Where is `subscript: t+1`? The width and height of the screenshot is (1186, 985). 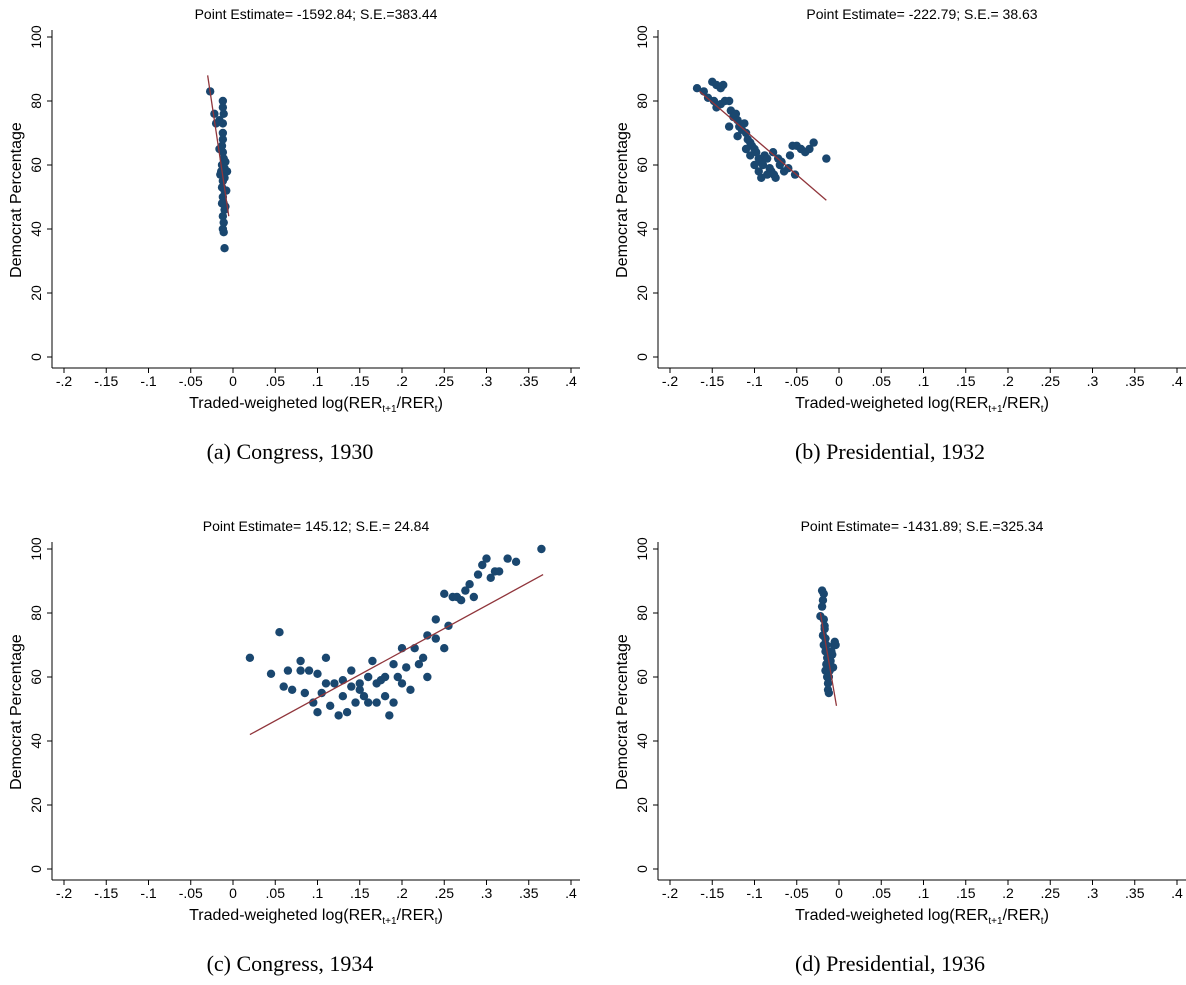
subscript: t+1 is located at coordinates (389, 921).